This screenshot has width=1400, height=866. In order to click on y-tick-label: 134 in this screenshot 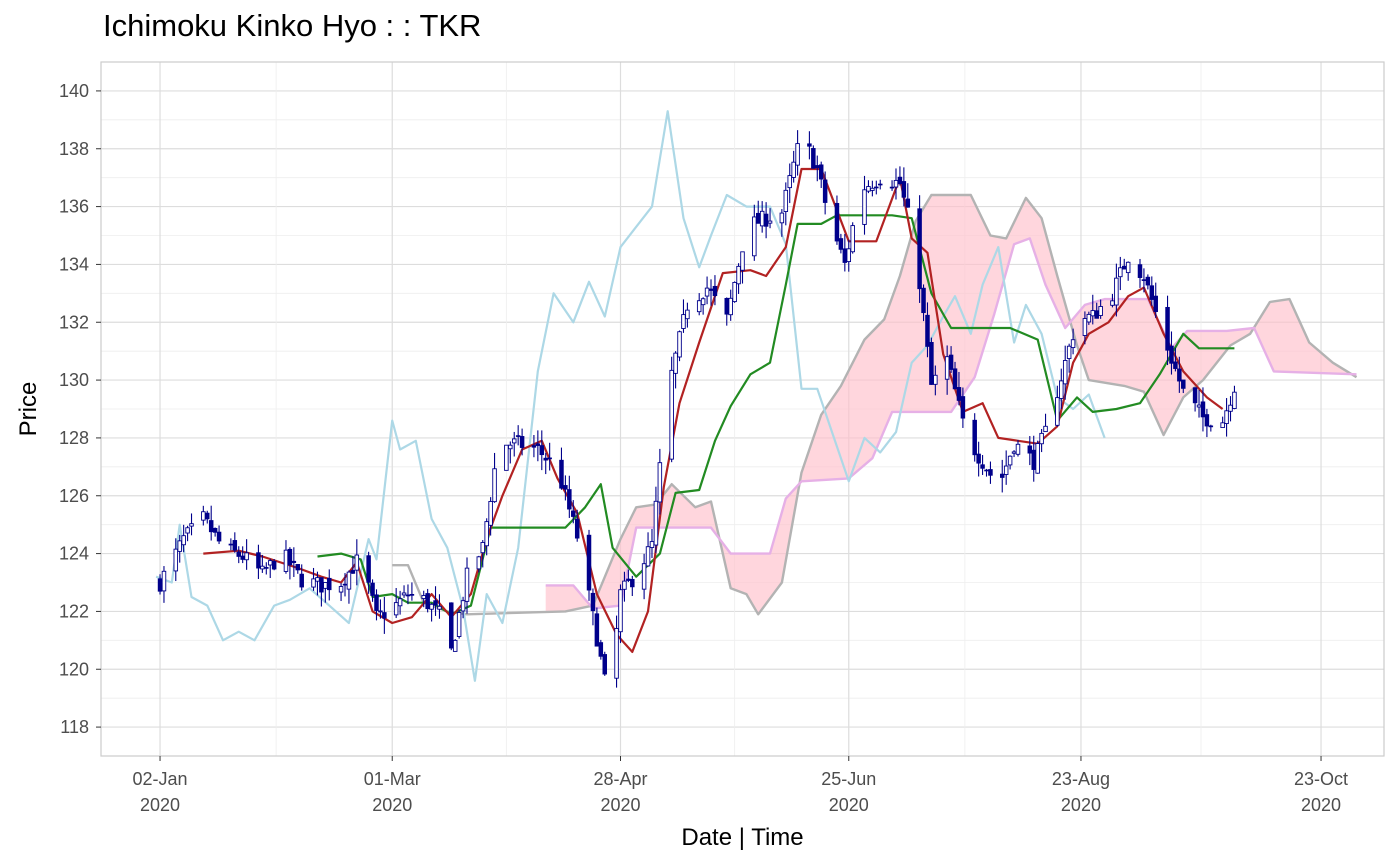, I will do `click(74, 264)`.